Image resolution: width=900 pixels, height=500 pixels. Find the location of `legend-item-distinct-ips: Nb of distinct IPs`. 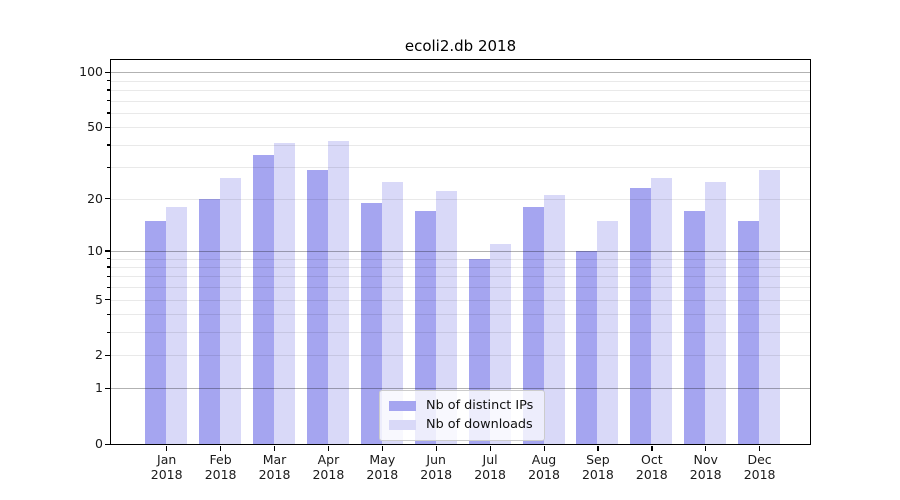

legend-item-distinct-ips: Nb of distinct IPs is located at coordinates (461, 405).